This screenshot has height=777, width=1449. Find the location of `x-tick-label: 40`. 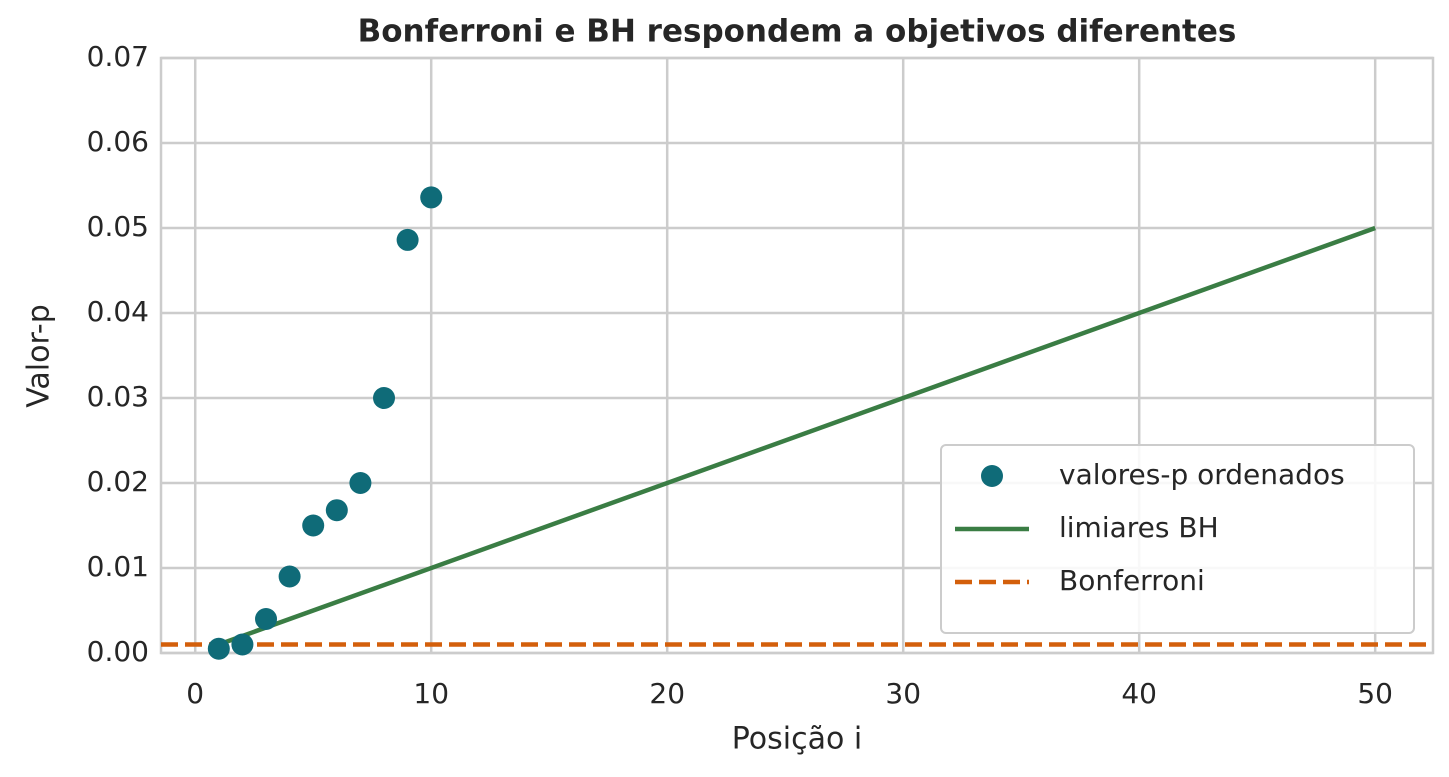

x-tick-label: 40 is located at coordinates (1139, 693).